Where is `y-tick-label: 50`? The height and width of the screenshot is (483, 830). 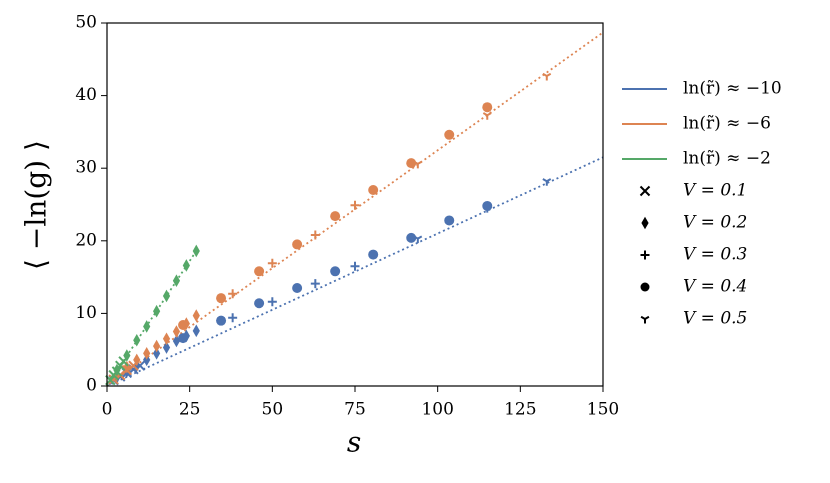
y-tick-label: 50 is located at coordinates (86, 23).